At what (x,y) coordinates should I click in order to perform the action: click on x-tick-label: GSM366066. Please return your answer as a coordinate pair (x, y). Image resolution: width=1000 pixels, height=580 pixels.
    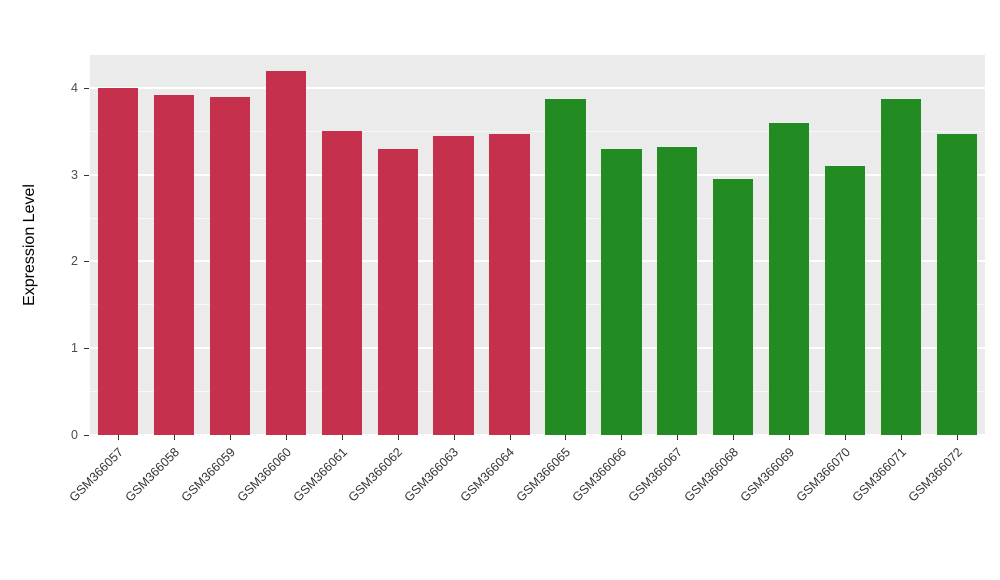
    Looking at the image, I should click on (599, 475).